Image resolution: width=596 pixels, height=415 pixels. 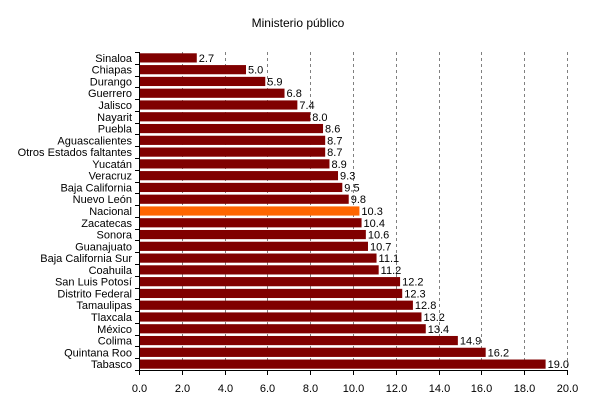 What do you see at coordinates (481, 389) in the screenshot?
I see `x-tick-label: 16.0` at bounding box center [481, 389].